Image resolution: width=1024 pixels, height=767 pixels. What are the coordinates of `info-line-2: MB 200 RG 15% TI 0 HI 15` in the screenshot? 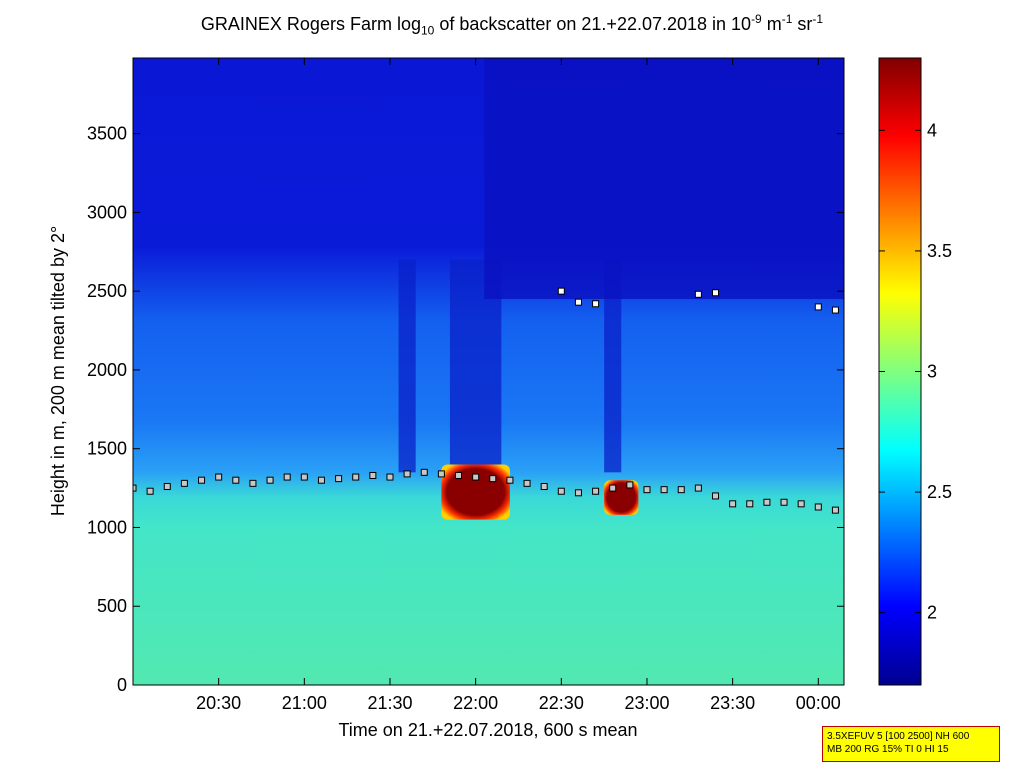 It's located at (888, 749).